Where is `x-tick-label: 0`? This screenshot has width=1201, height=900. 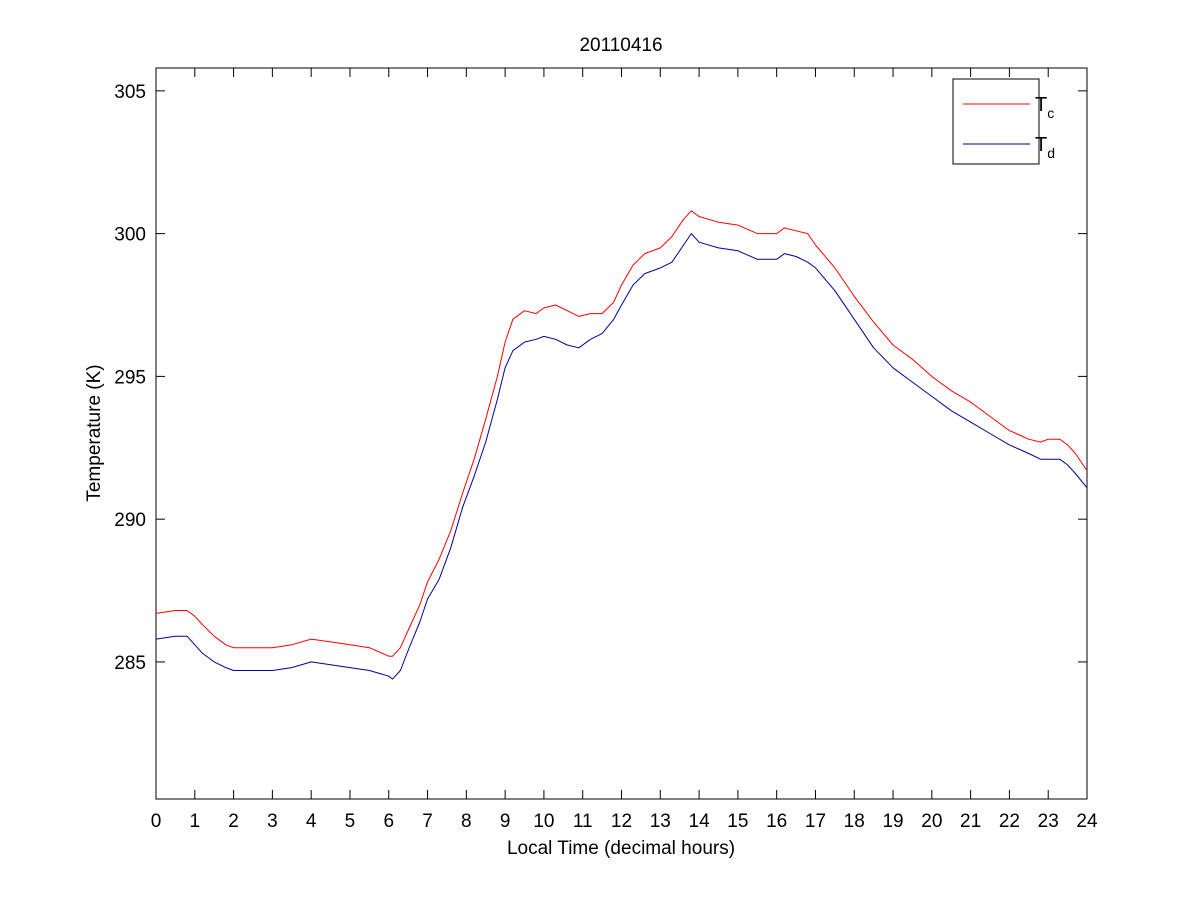 x-tick-label: 0 is located at coordinates (156, 821).